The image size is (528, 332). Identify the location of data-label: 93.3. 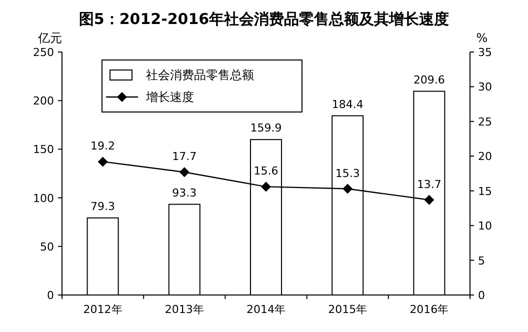
(184, 193).